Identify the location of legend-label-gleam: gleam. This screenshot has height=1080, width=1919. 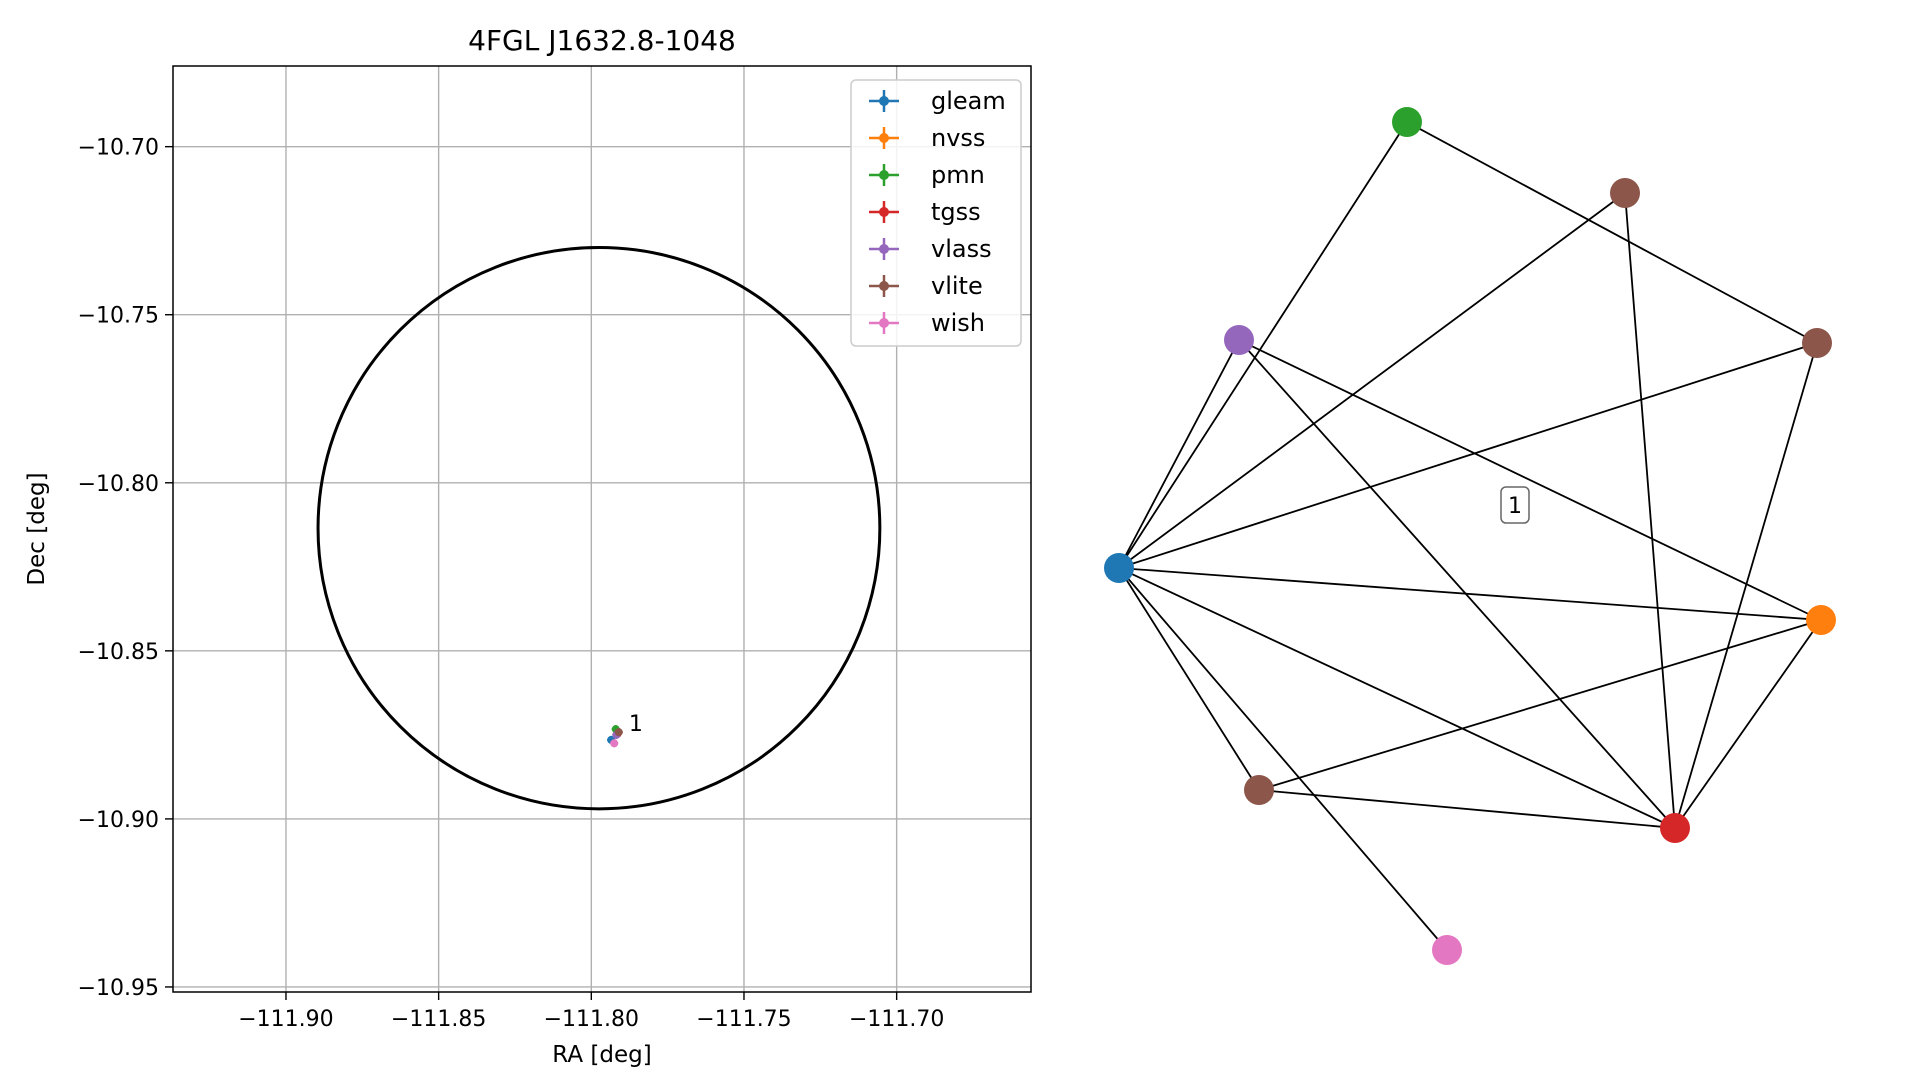
(968, 101).